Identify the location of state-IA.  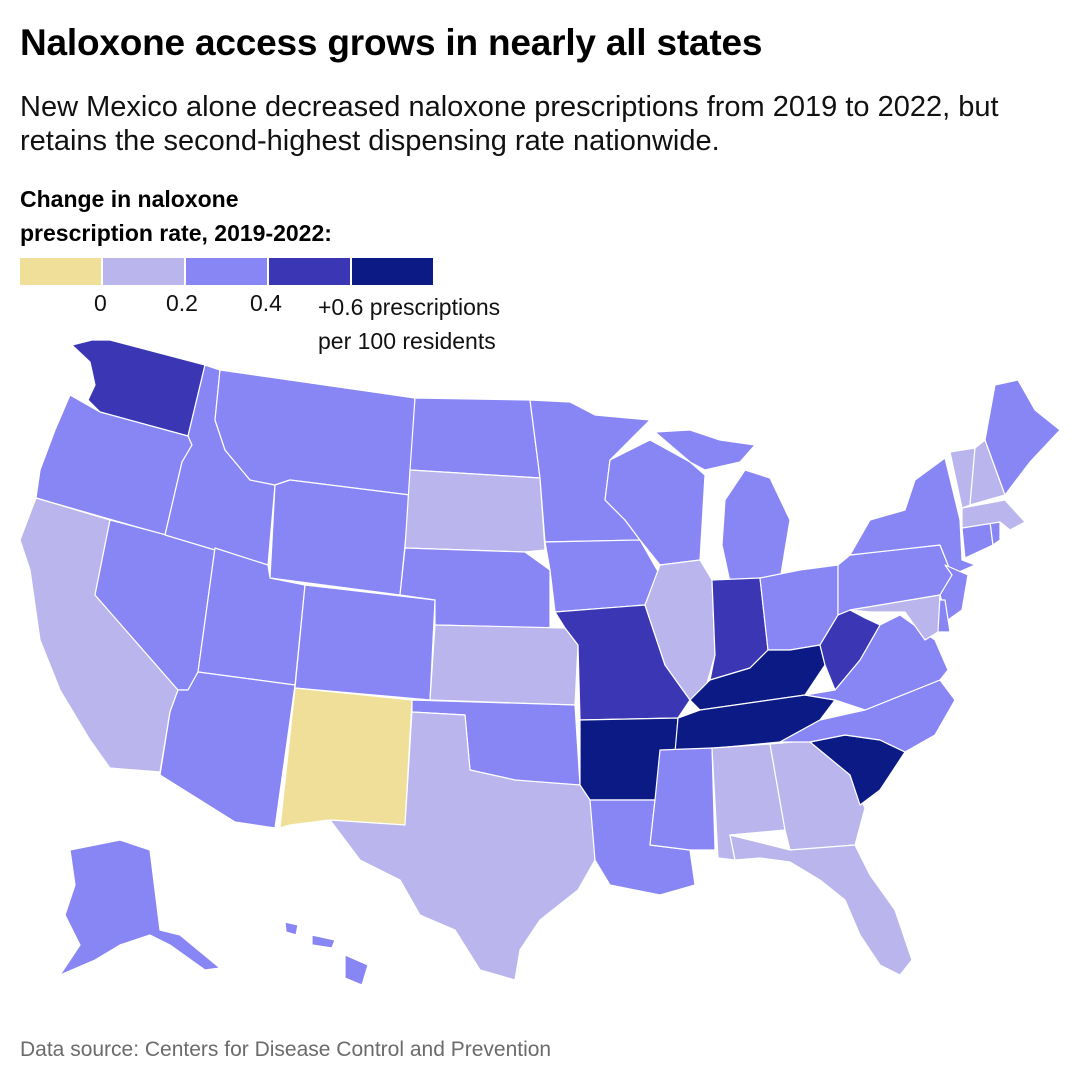
(602, 576).